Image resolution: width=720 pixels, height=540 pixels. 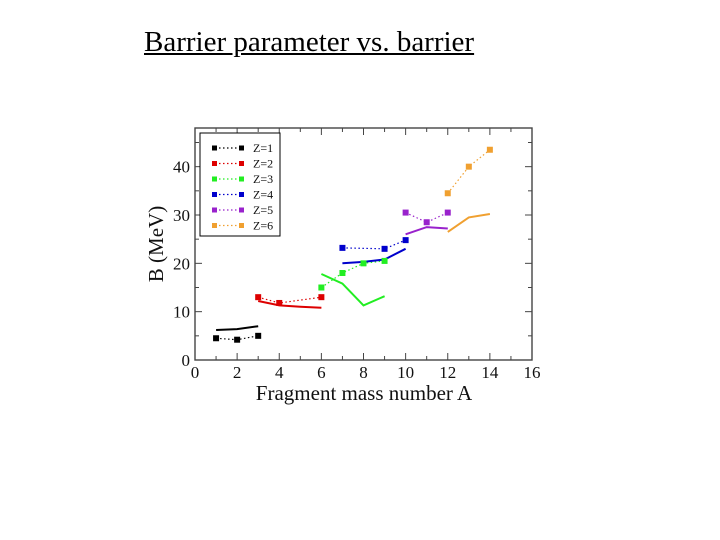 I want to click on dotted-z6, so click(x=469, y=171).